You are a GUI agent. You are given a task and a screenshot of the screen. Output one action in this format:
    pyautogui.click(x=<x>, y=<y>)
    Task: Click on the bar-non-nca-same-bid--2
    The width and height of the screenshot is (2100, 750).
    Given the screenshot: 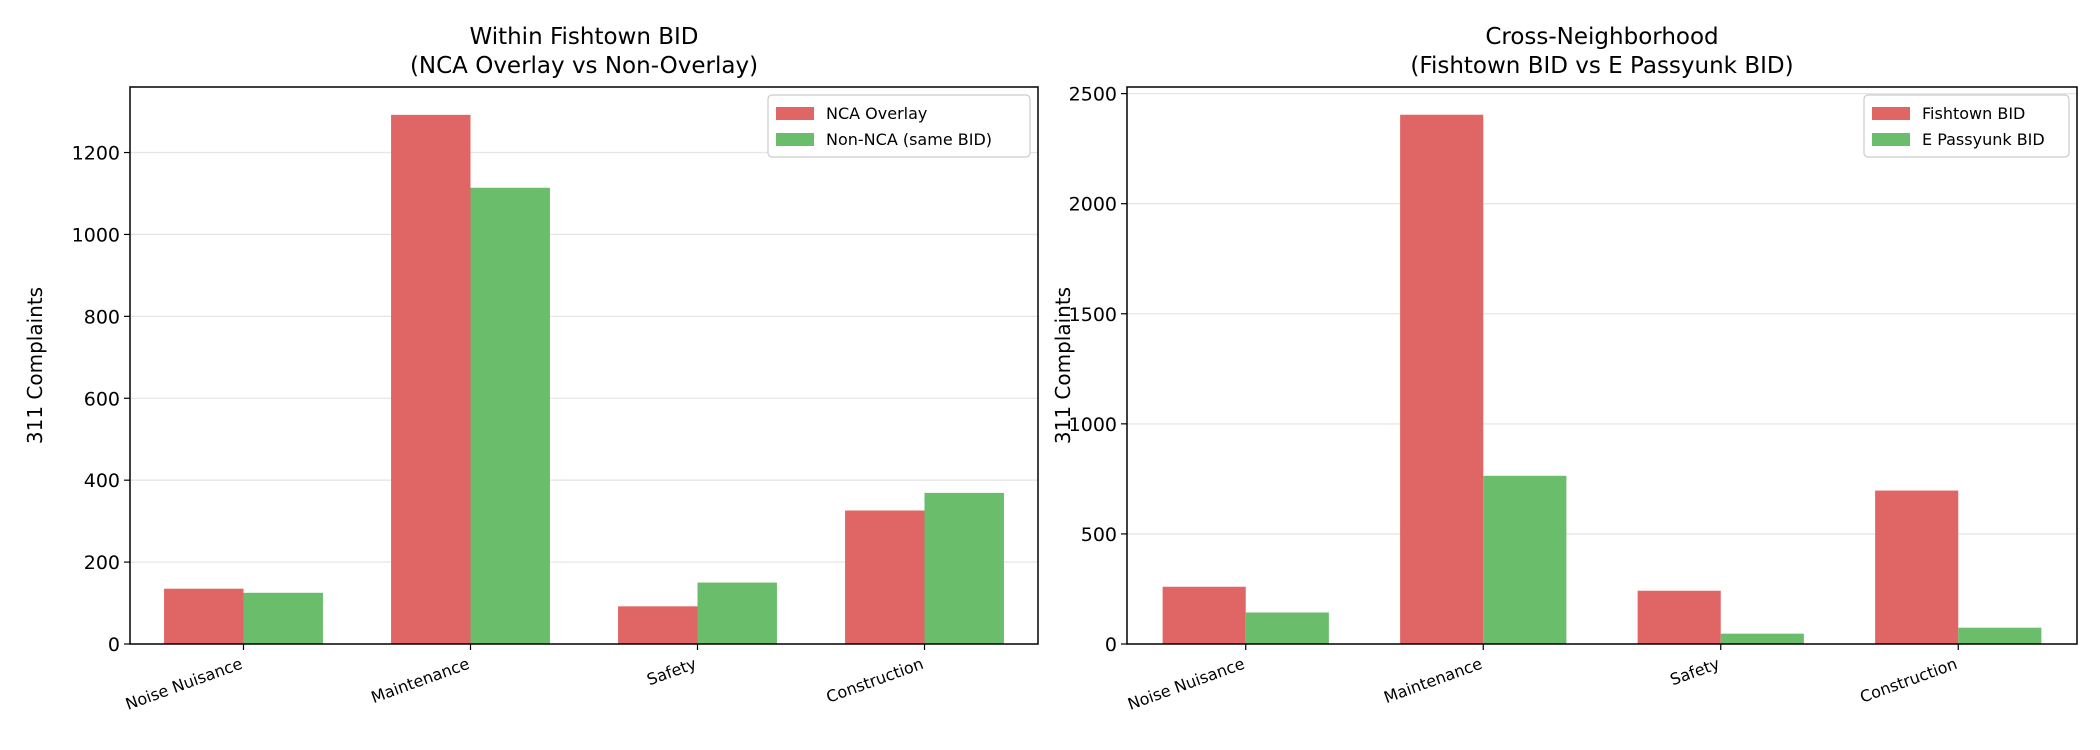 What is the action you would take?
    pyautogui.click(x=737, y=613)
    